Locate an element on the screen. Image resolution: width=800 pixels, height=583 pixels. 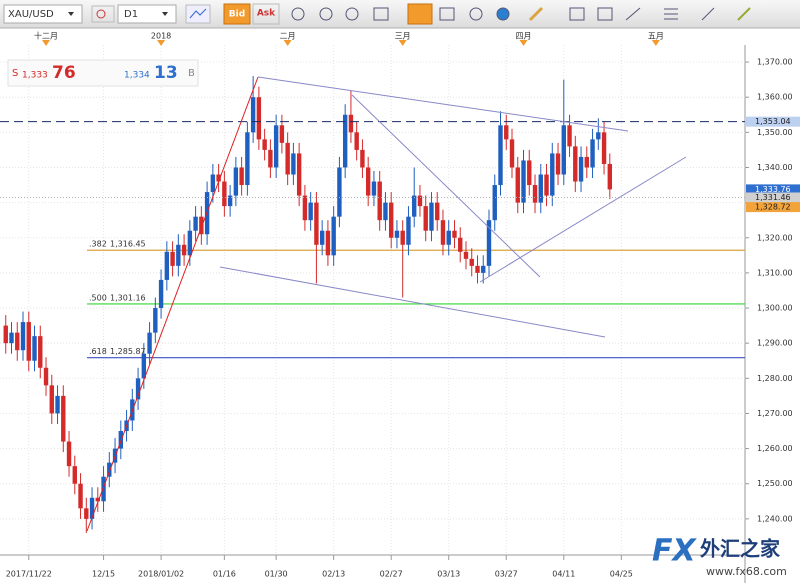
sell-small: 1,333 is located at coordinates (35, 76).